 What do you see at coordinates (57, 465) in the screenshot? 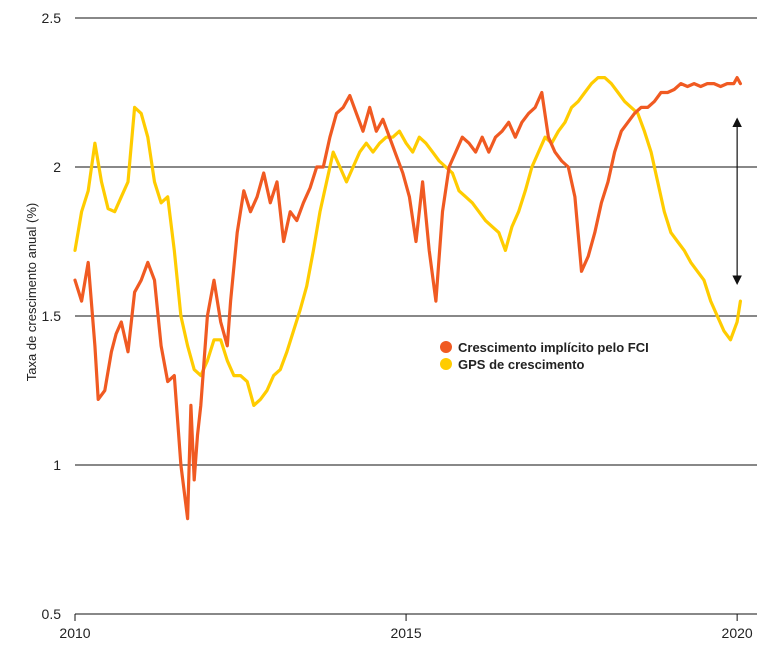
I see `y-tick-label: 1` at bounding box center [57, 465].